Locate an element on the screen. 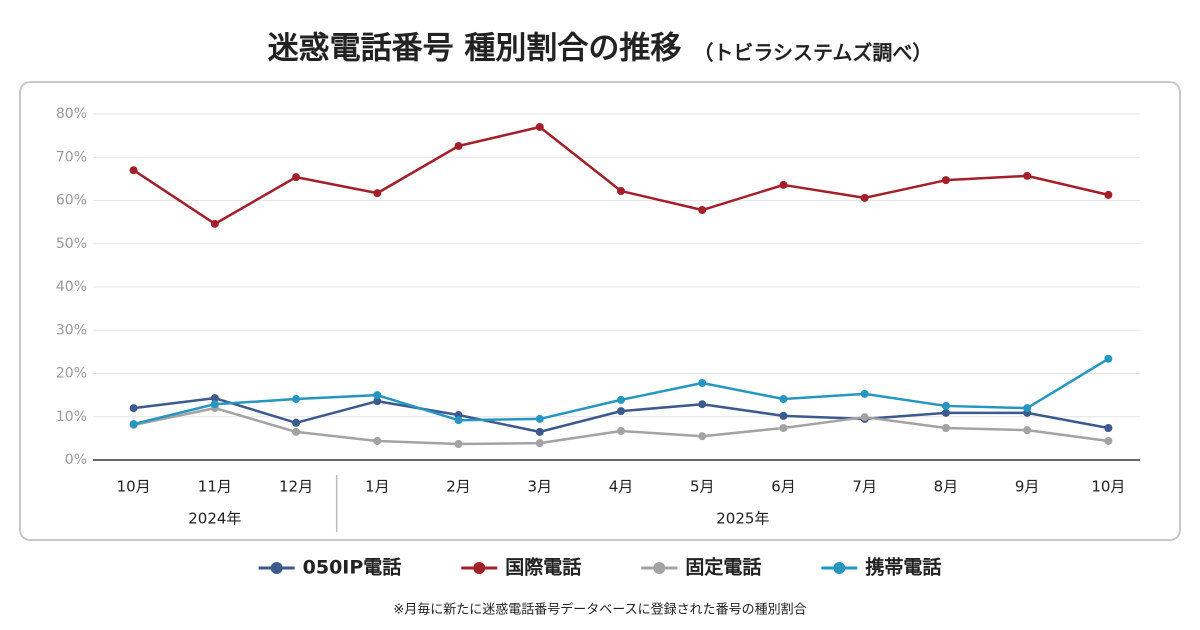 Image resolution: width=1200 pixels, height=630 pixels. y-tick-label: 50% is located at coordinates (71, 244).